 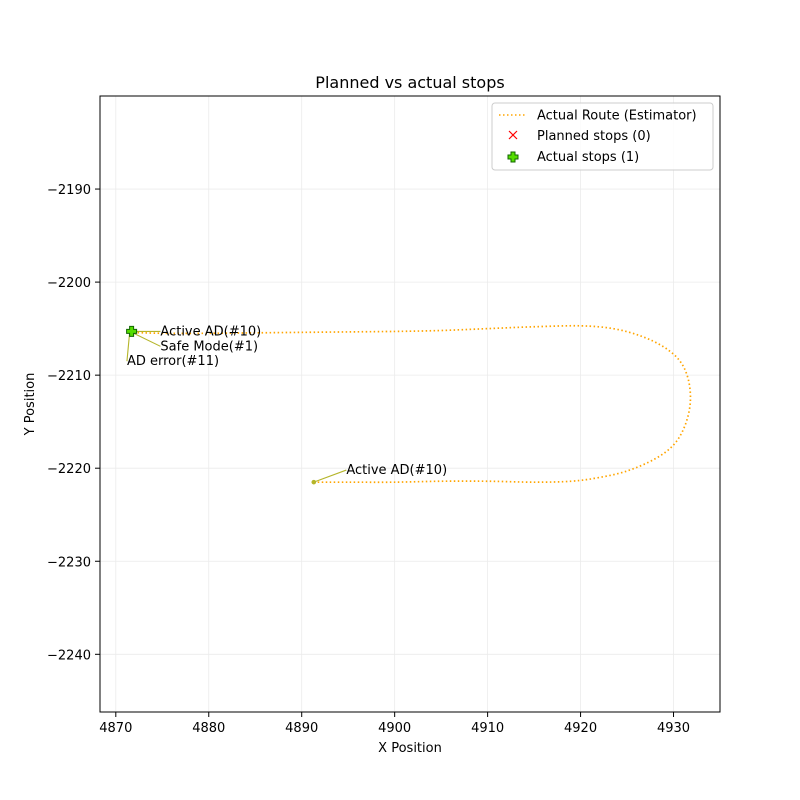 What do you see at coordinates (513, 135) in the screenshot?
I see `legend-planned-swatch` at bounding box center [513, 135].